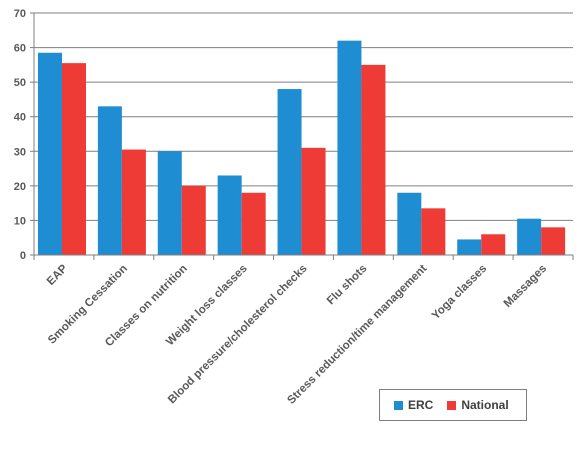  I want to click on y-tick-label: 10, so click(20, 221).